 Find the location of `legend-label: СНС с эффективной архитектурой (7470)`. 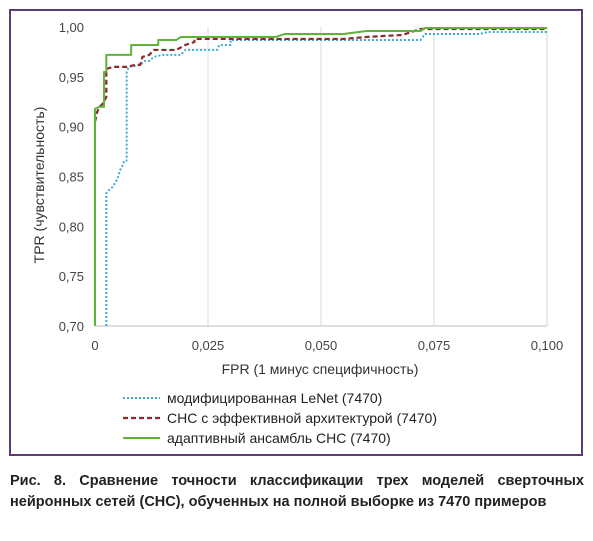

legend-label: СНС с эффективной архитектурой (7470) is located at coordinates (302, 418).